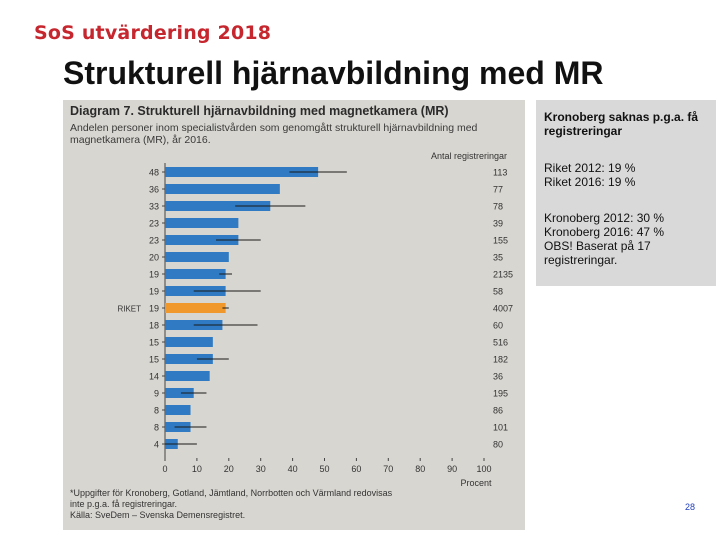 This screenshot has width=720, height=540. What do you see at coordinates (154, 326) in the screenshot?
I see `bar-value-label: 18` at bounding box center [154, 326].